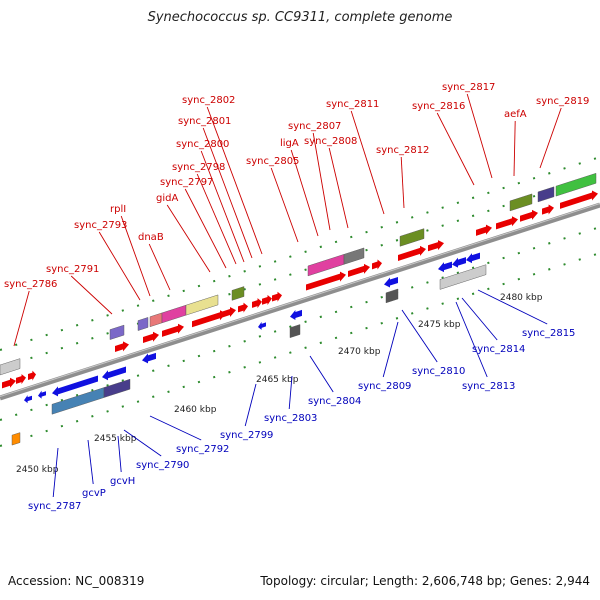 This screenshot has width=600, height=600. What do you see at coordinates (289, 143) in the screenshot?
I see `gene-label-ligA: ligA` at bounding box center [289, 143].